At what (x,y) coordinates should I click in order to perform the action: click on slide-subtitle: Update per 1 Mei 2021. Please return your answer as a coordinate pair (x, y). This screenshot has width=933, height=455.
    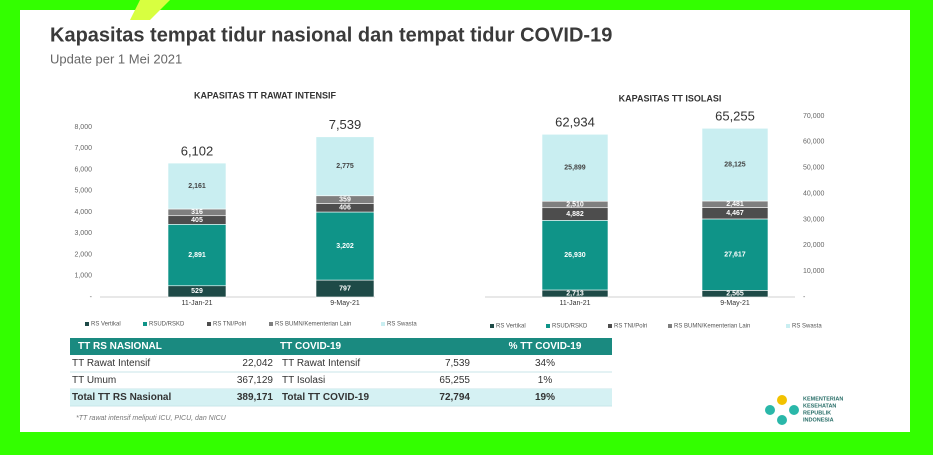
    Looking at the image, I should click on (116, 58).